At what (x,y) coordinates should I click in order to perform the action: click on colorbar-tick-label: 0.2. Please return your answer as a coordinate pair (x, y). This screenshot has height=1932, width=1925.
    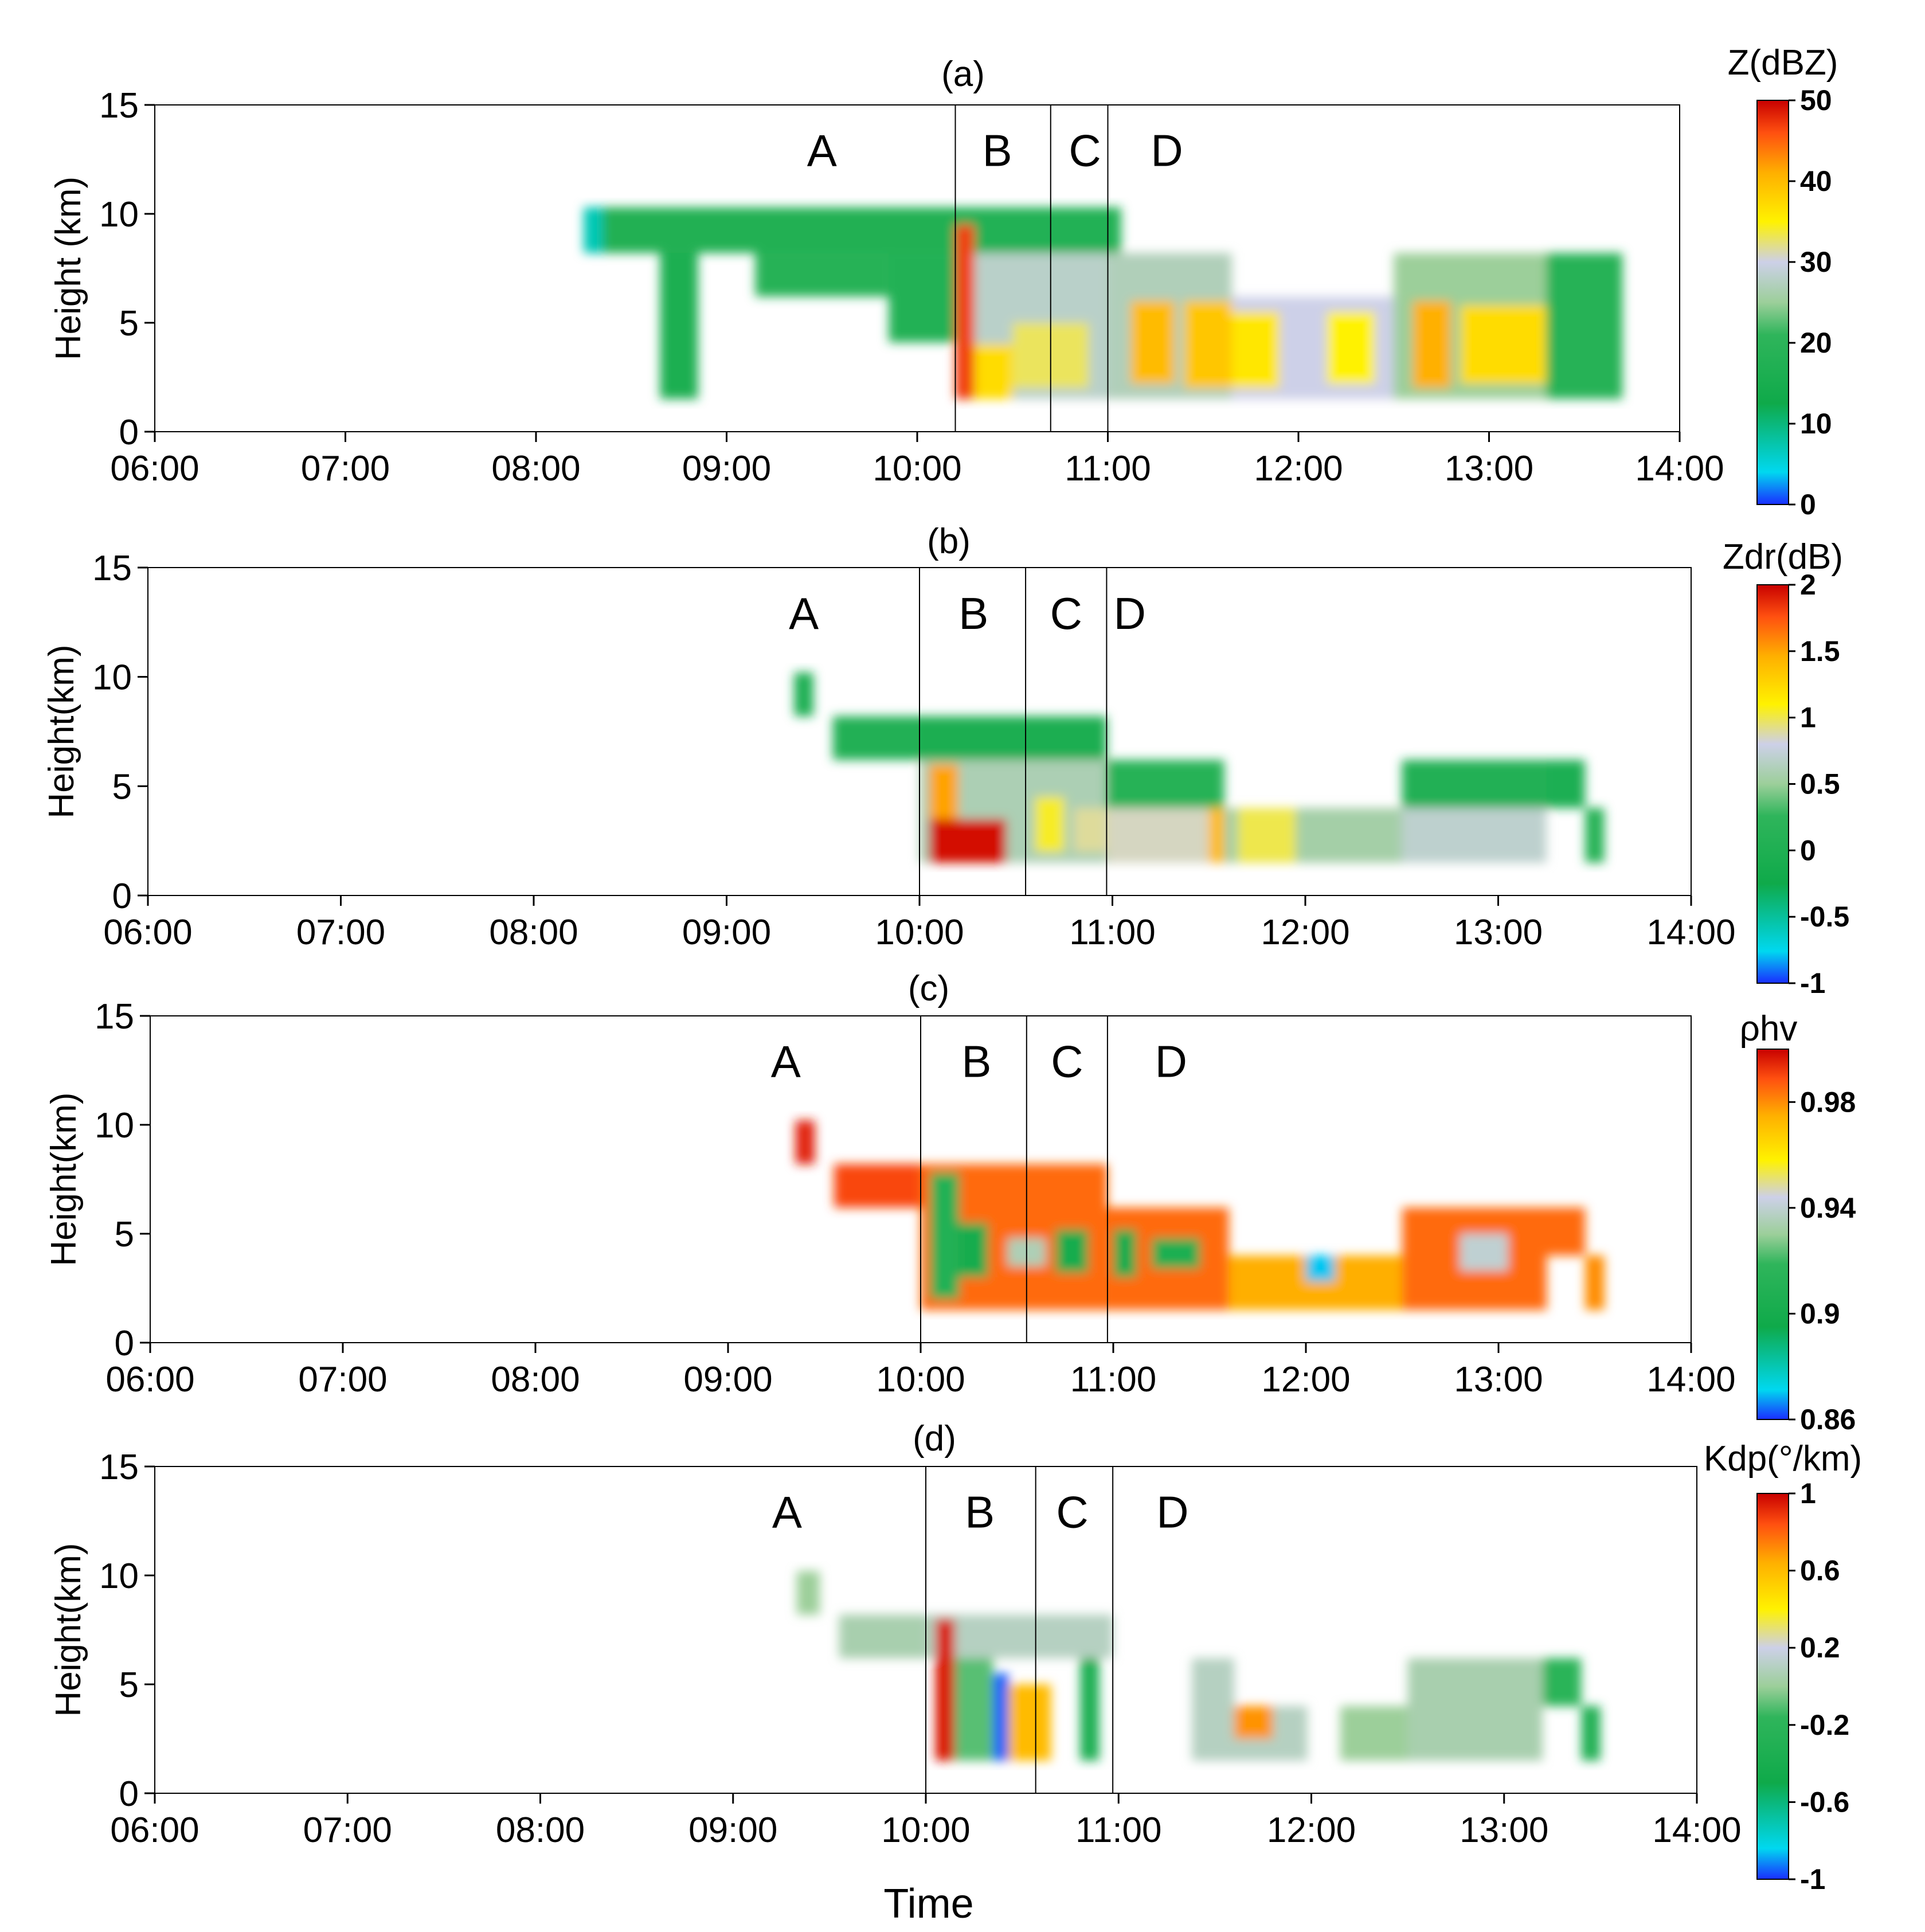
    Looking at the image, I should click on (1820, 1648).